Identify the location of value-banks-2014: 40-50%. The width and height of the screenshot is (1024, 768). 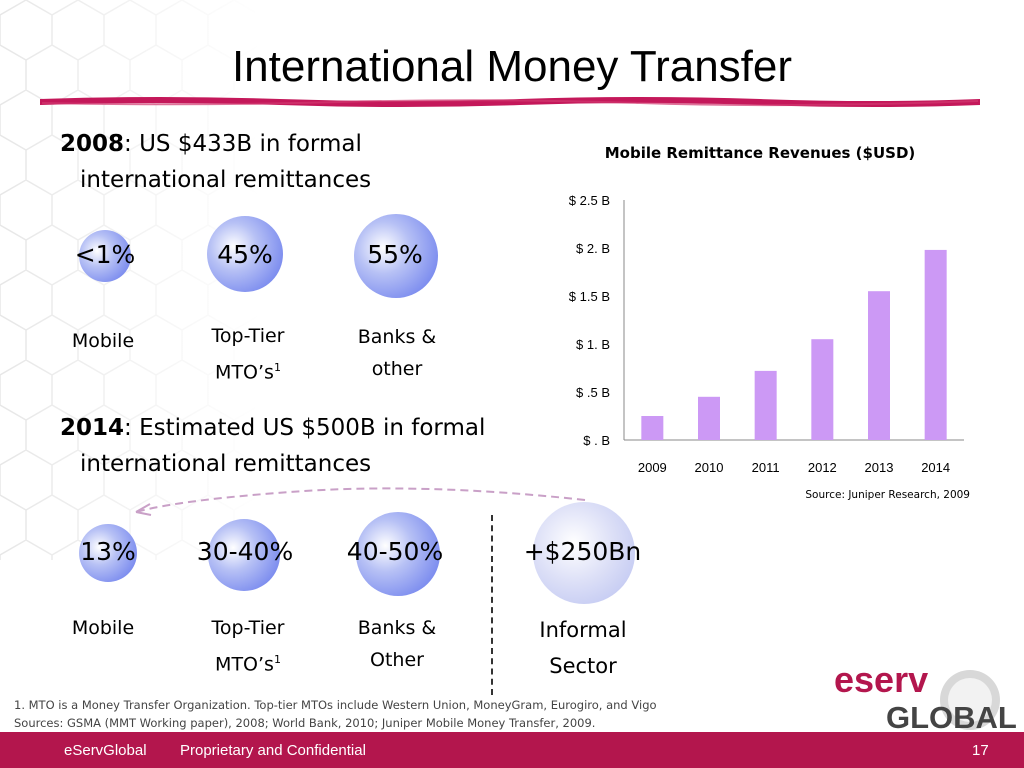
(395, 551).